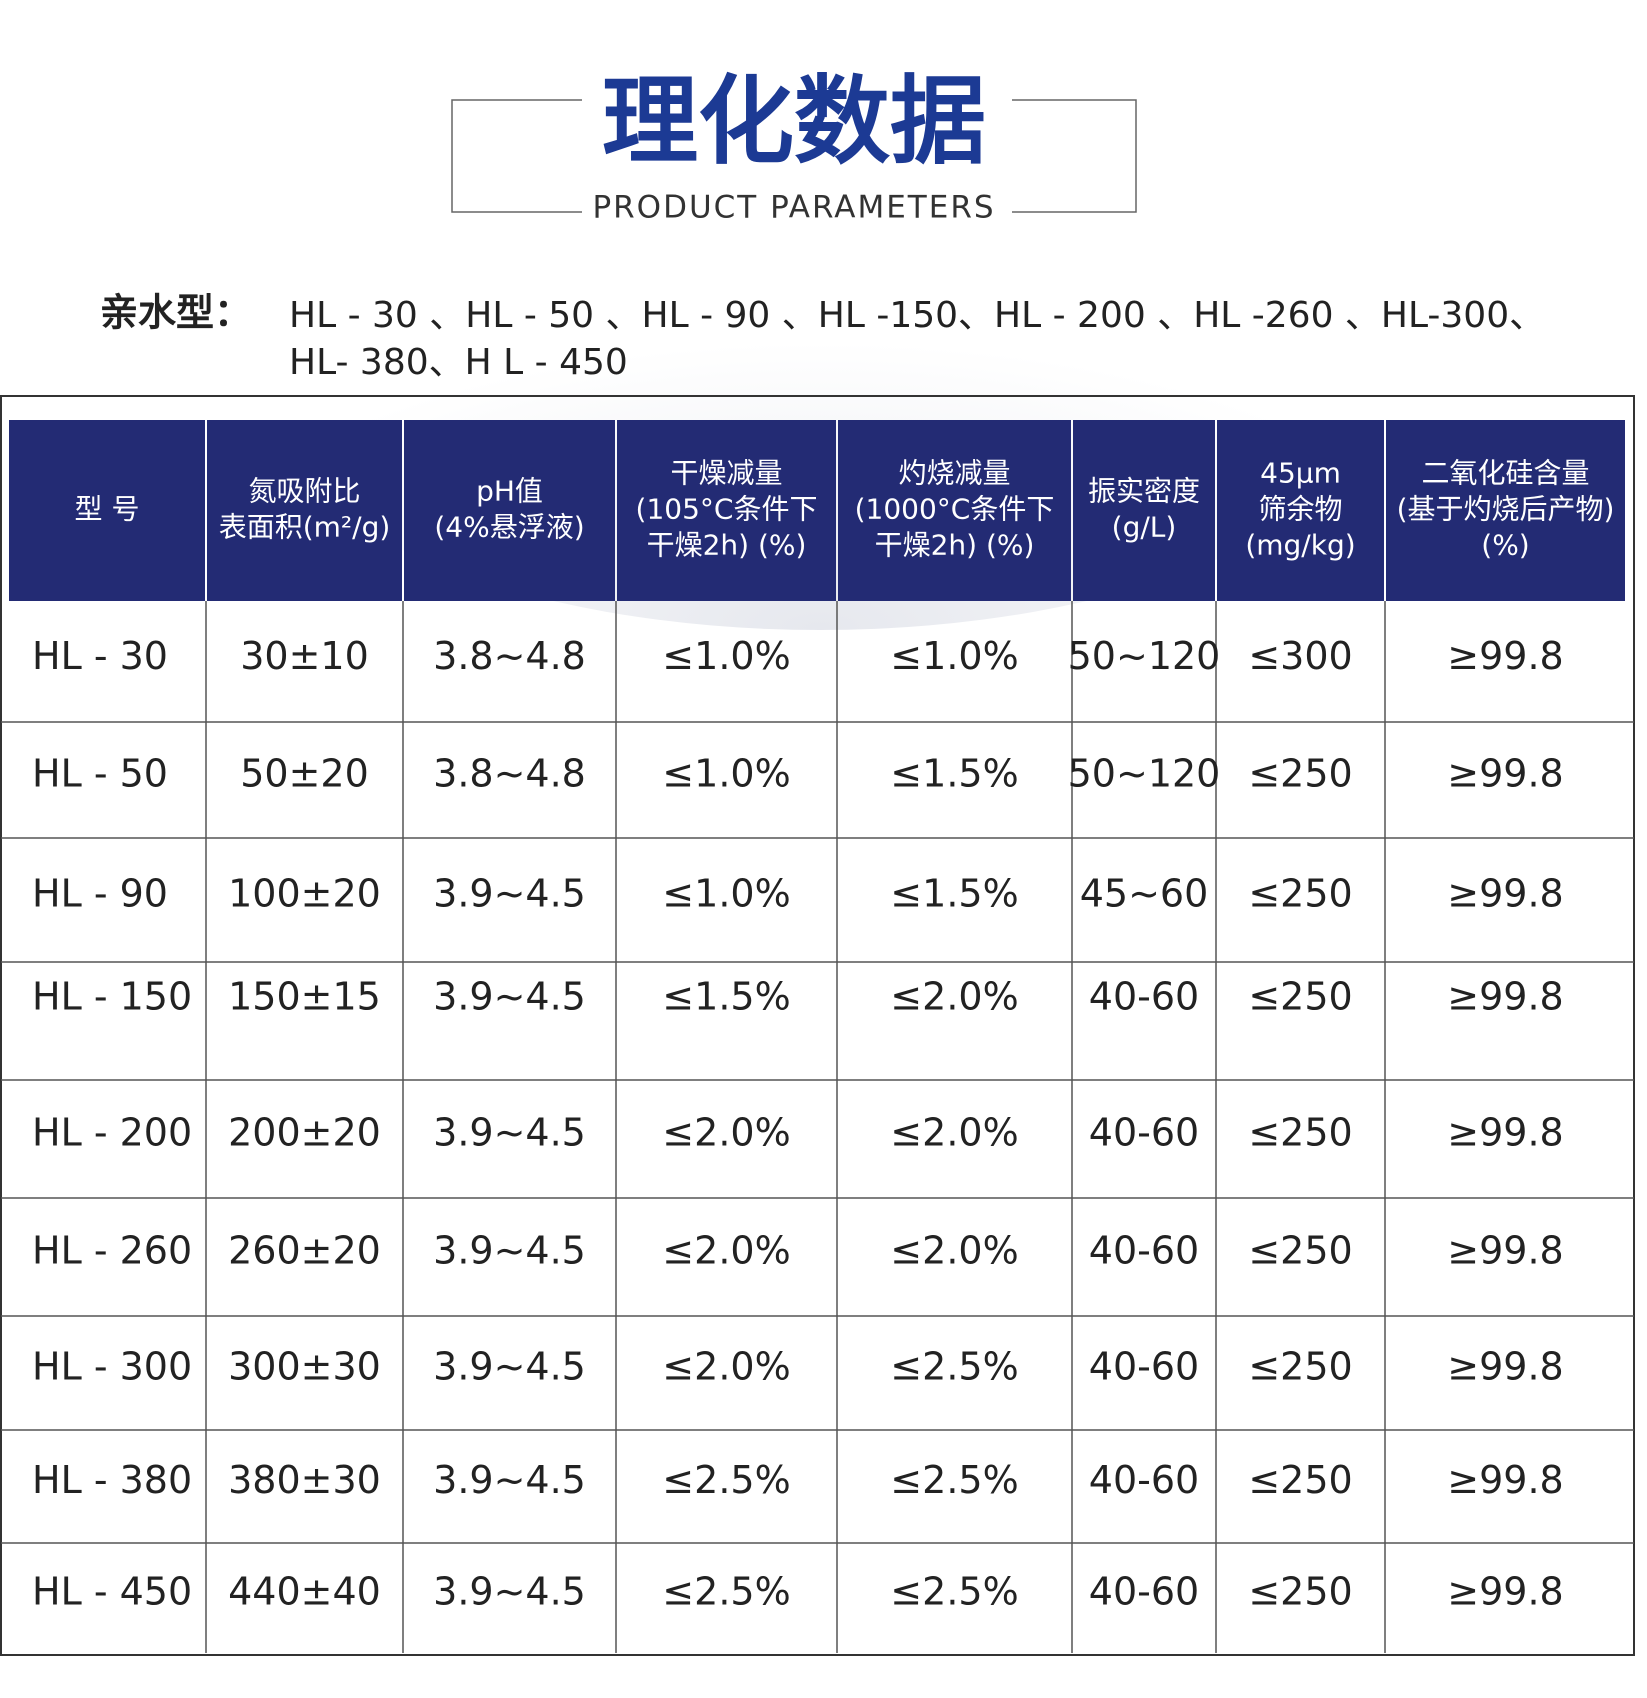 Image resolution: width=1647 pixels, height=1698 pixels. Describe the element at coordinates (304, 1251) in the screenshot. I see `cell-text: 260±20` at that location.